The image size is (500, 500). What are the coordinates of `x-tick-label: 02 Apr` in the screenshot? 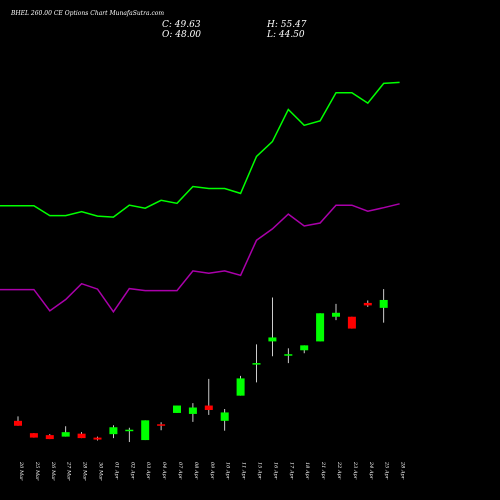 It's located at (132, 471).